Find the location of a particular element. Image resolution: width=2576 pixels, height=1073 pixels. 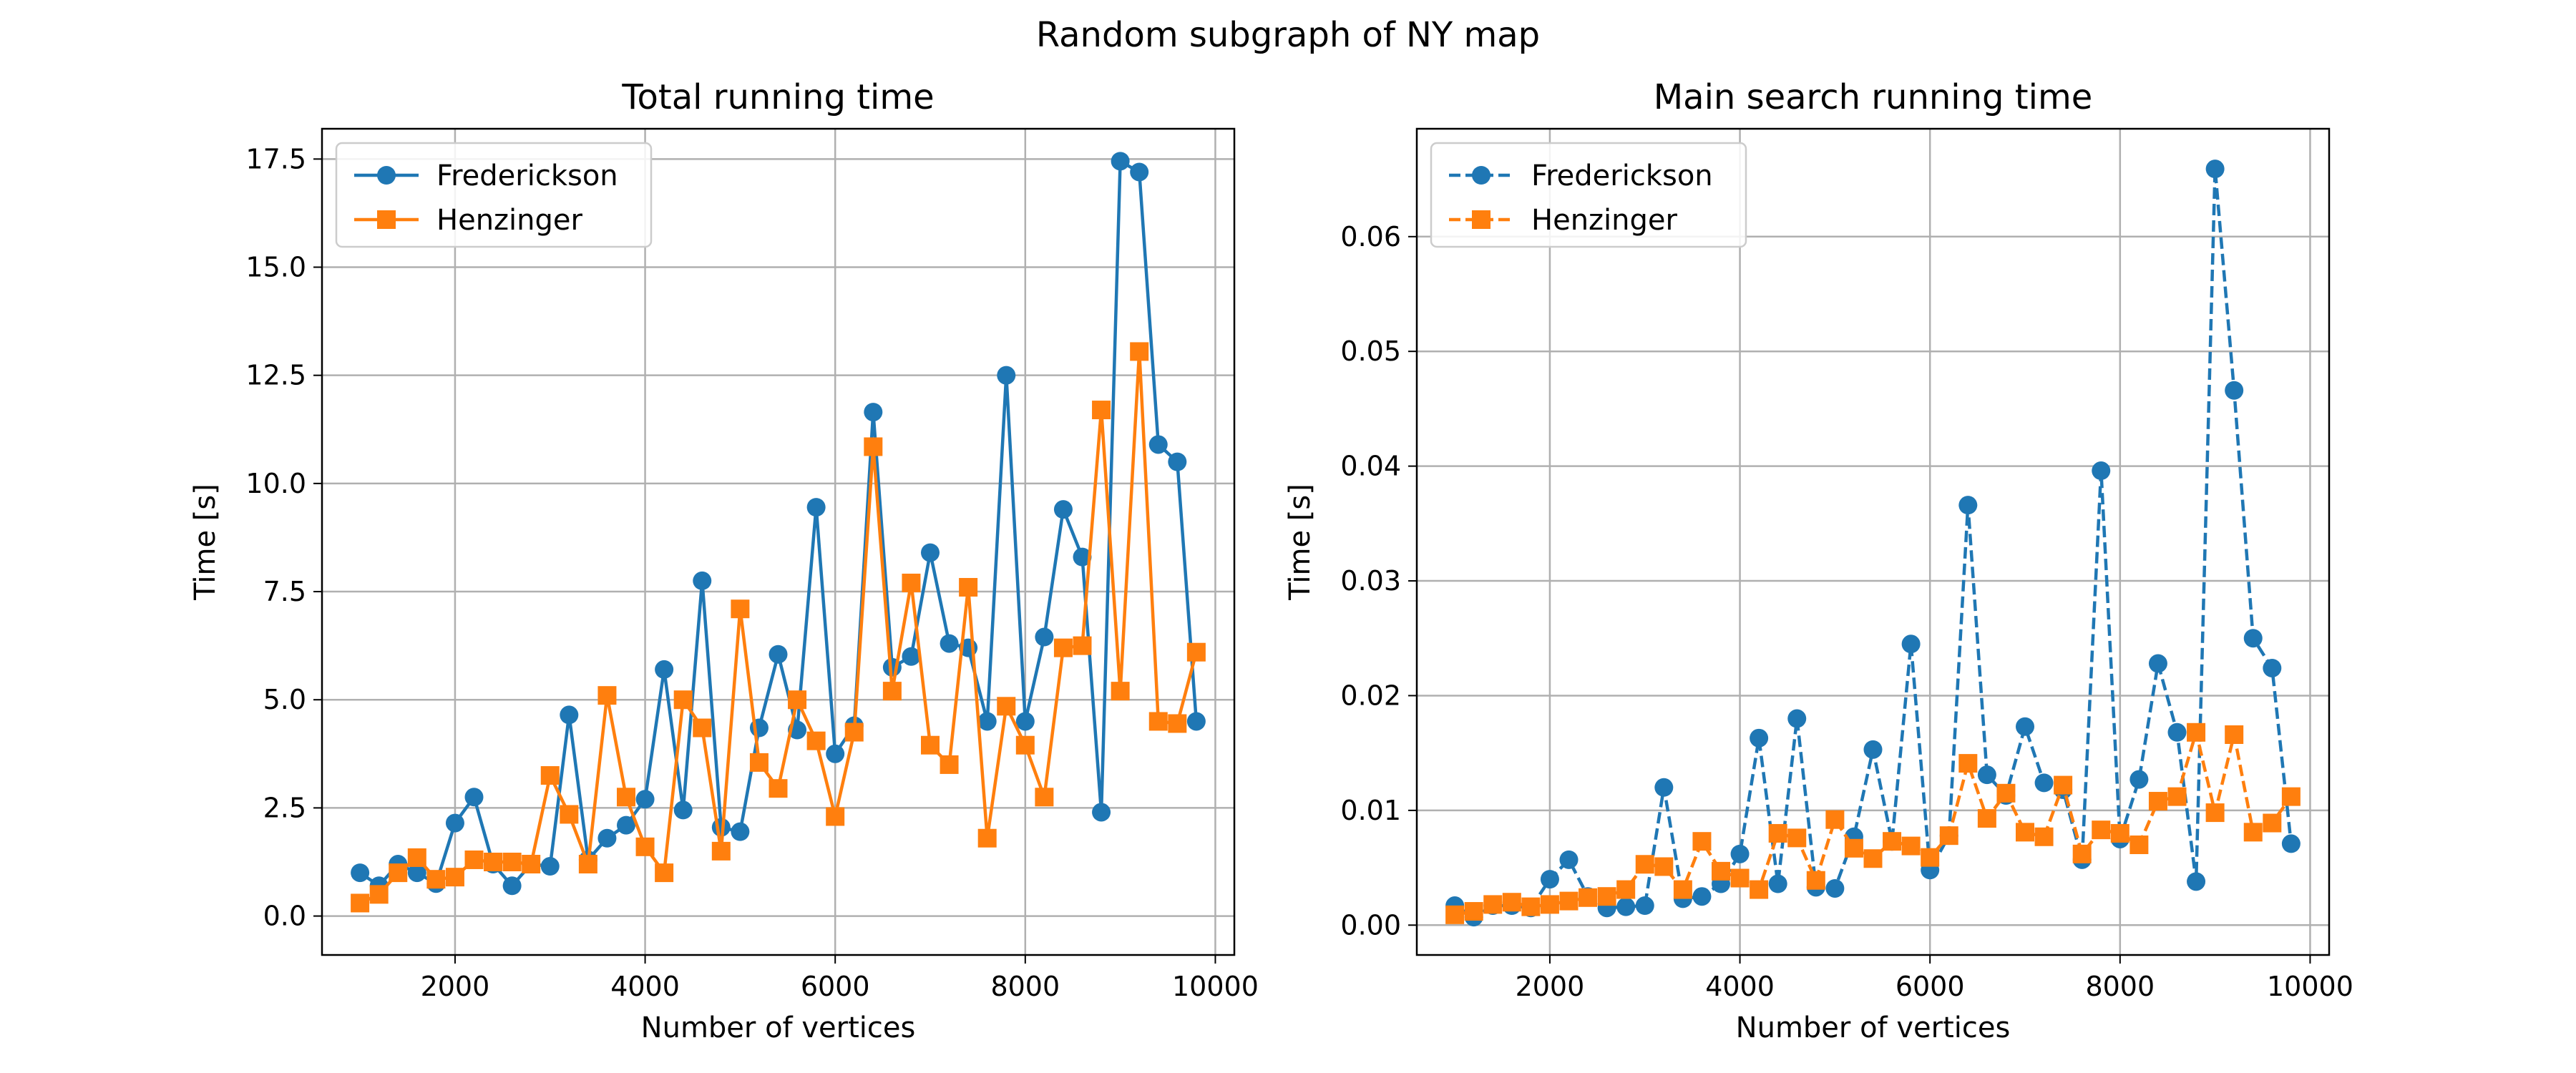

chart0-legend-henzinger-label: Henzinger is located at coordinates (509, 220).